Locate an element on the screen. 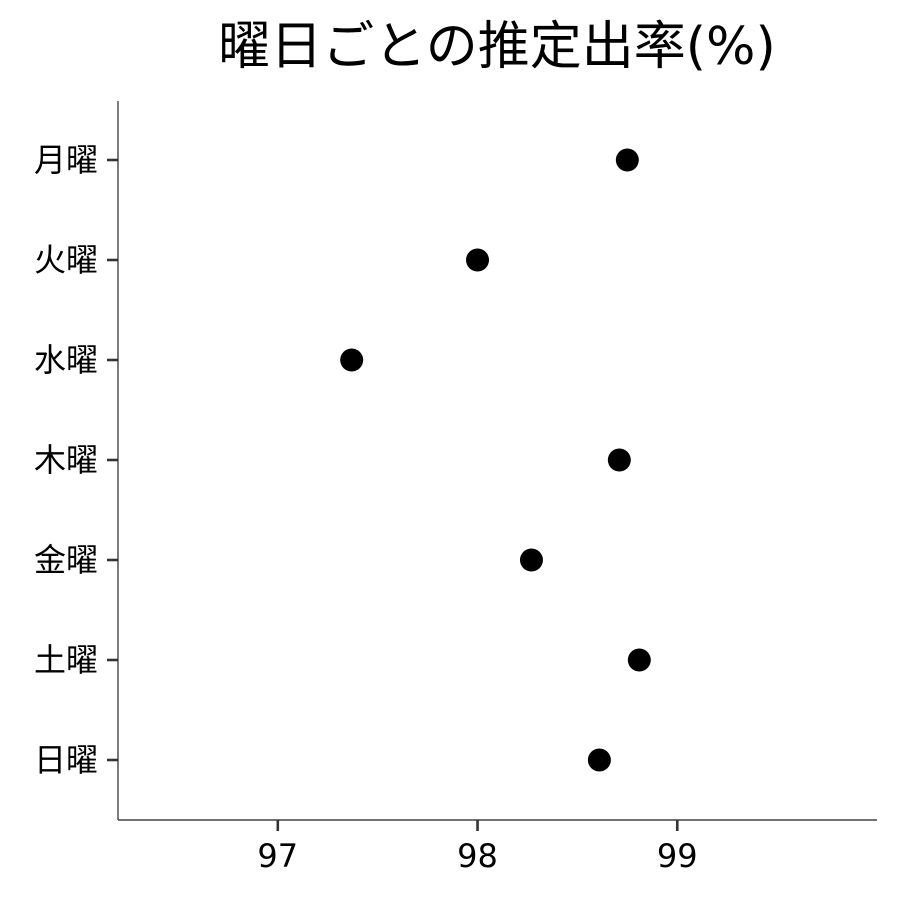 The height and width of the screenshot is (900, 900). y-tick-label: 火曜 is located at coordinates (66, 260).